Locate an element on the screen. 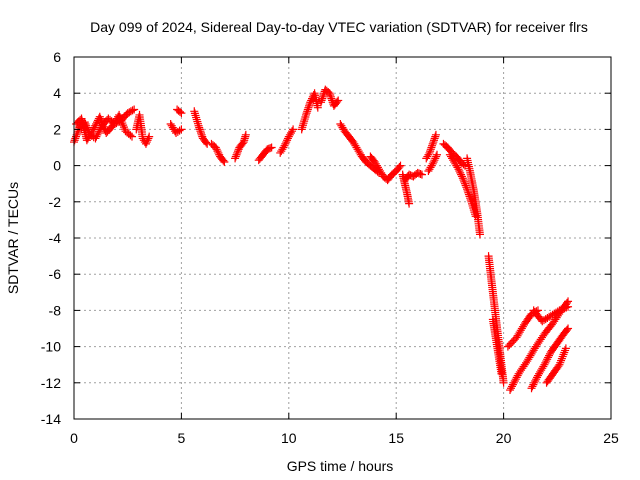  y-tick-labels: -14 -12 -10 -8 -6 -4 -2 0 2 4 6 is located at coordinates (51, 238).